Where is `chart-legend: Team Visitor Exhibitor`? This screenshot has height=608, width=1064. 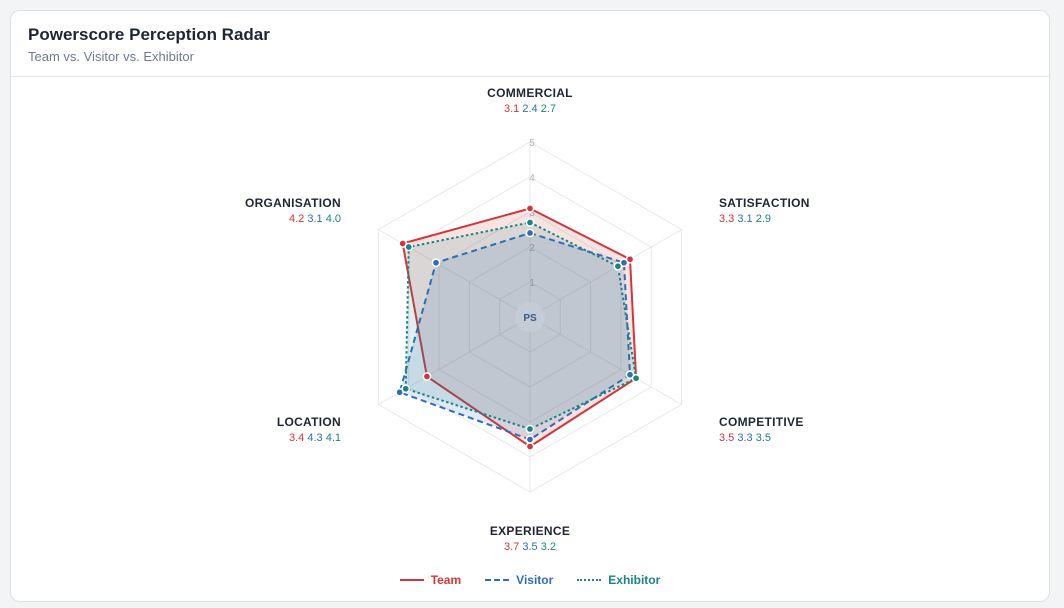
chart-legend: Team Visitor Exhibitor is located at coordinates (530, 580).